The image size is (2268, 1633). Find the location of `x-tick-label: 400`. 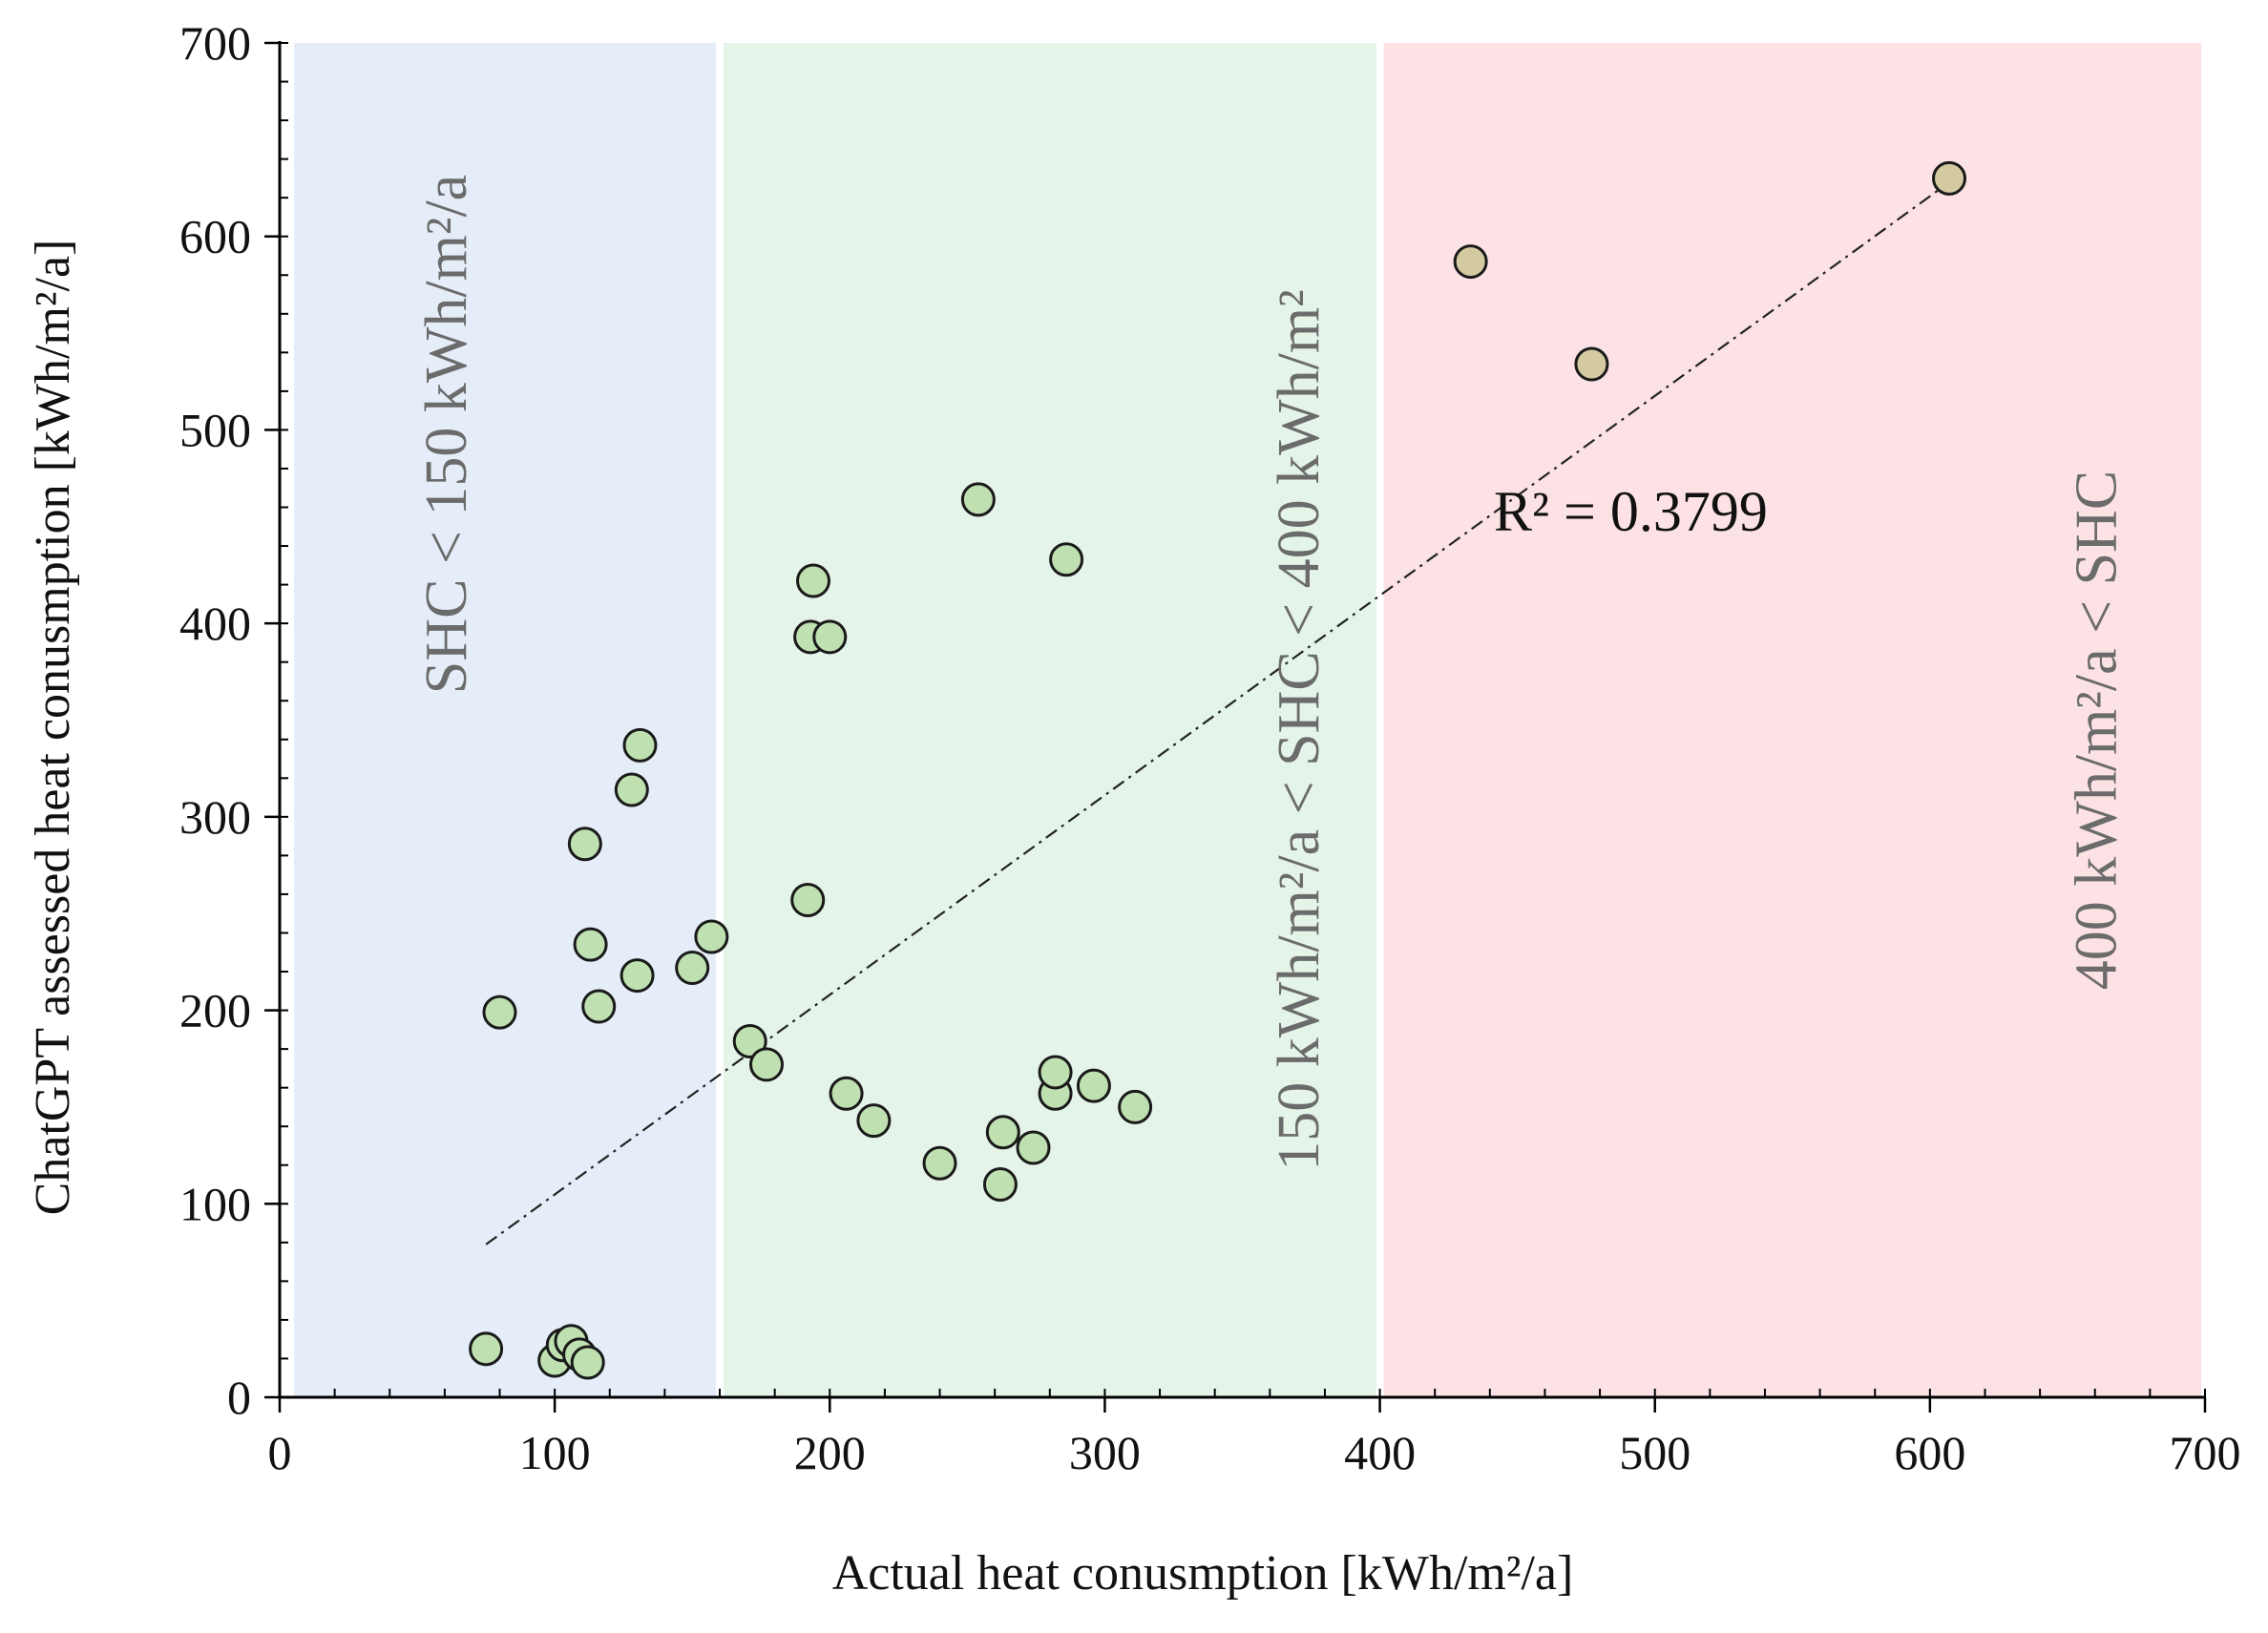

x-tick-label: 400 is located at coordinates (1380, 1452).